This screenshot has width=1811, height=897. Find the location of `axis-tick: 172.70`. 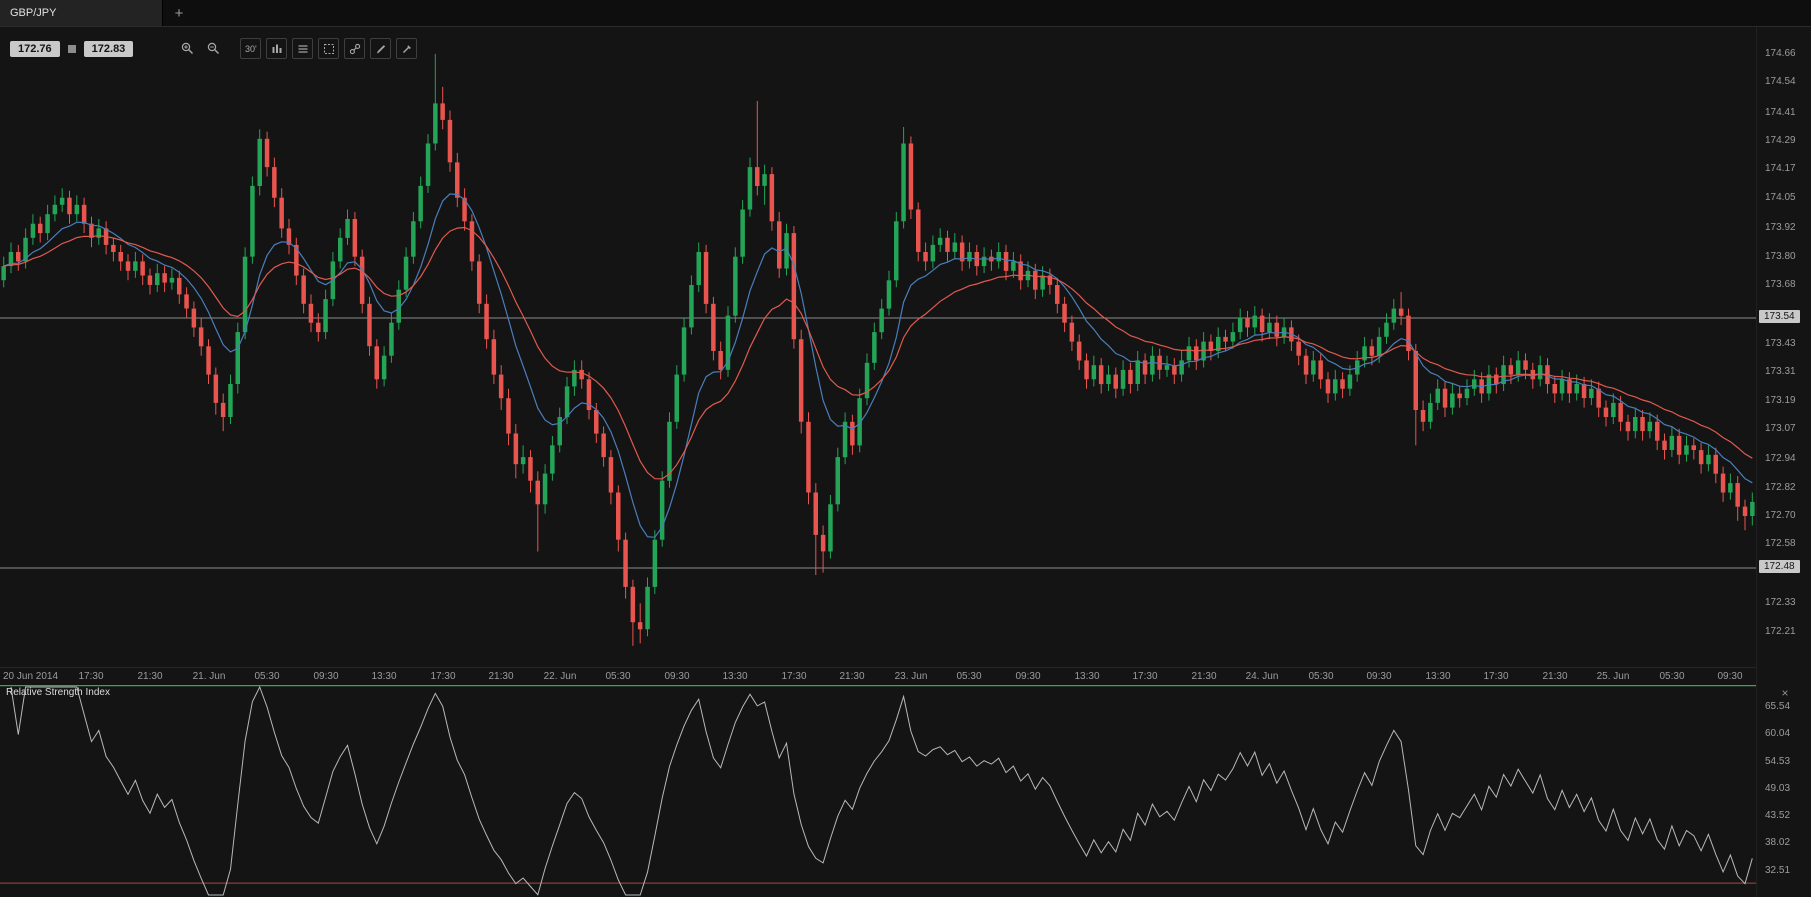

axis-tick: 172.70 is located at coordinates (1780, 515).